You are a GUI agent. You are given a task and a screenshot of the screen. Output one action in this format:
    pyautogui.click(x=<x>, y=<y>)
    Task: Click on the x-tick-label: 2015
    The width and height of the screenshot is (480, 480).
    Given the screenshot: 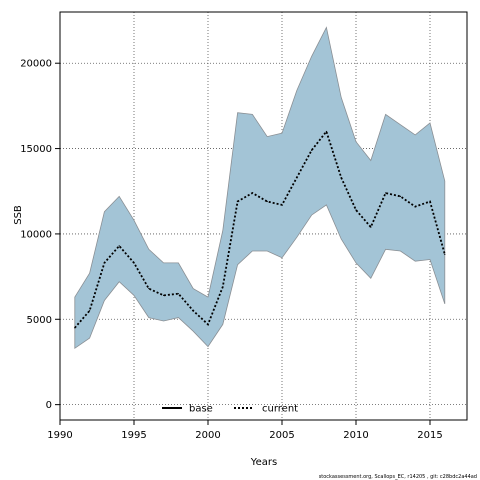 What is the action you would take?
    pyautogui.click(x=429, y=435)
    